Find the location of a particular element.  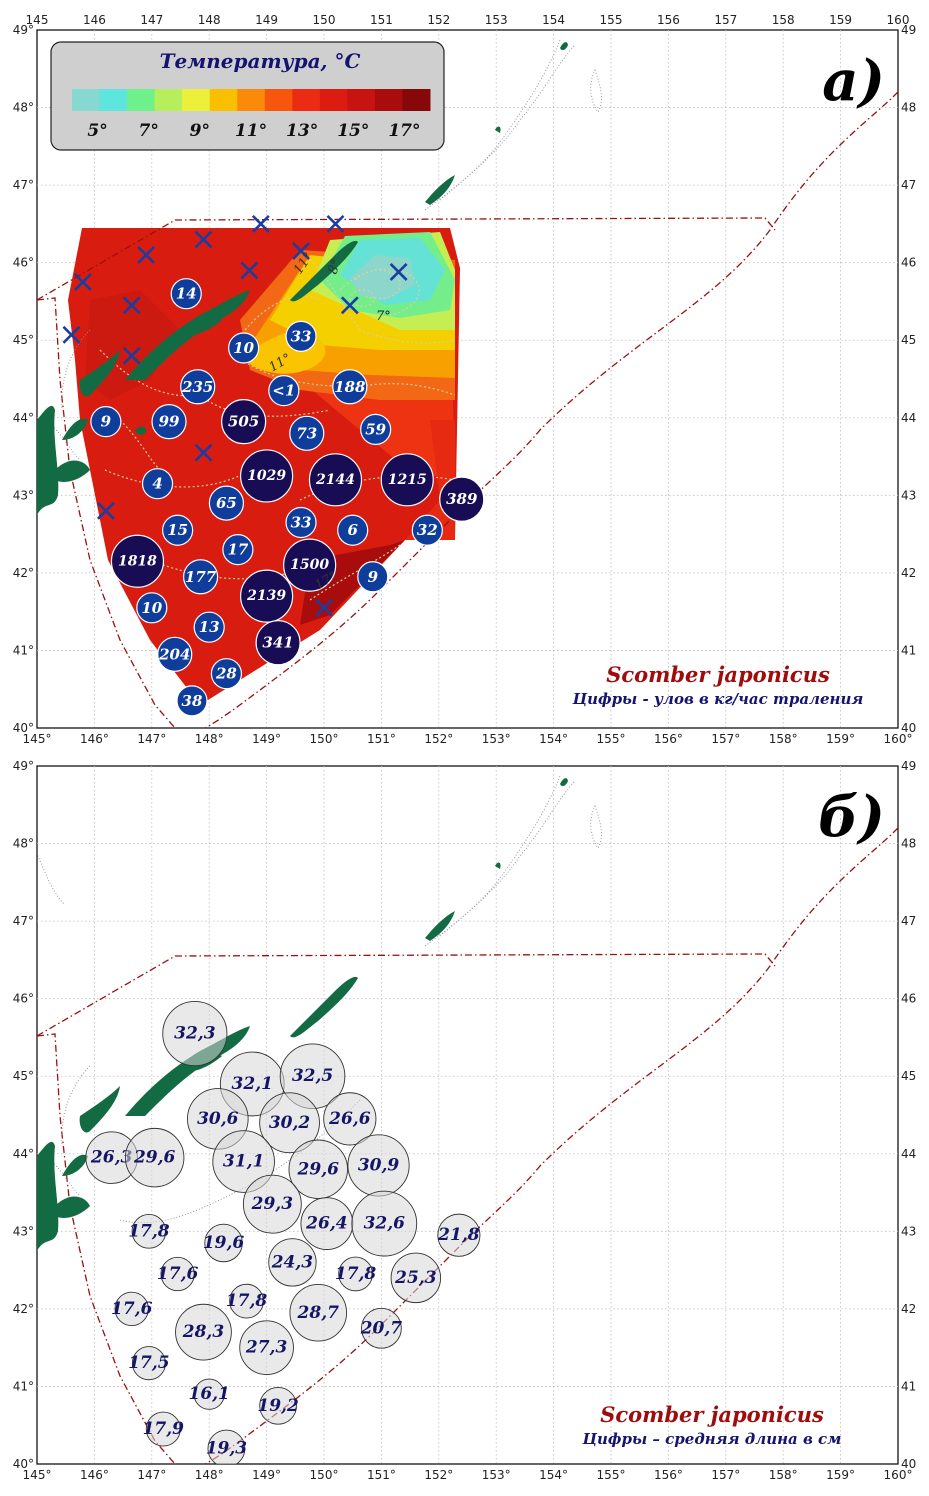

legend-label: 13° is located at coordinates (302, 131).